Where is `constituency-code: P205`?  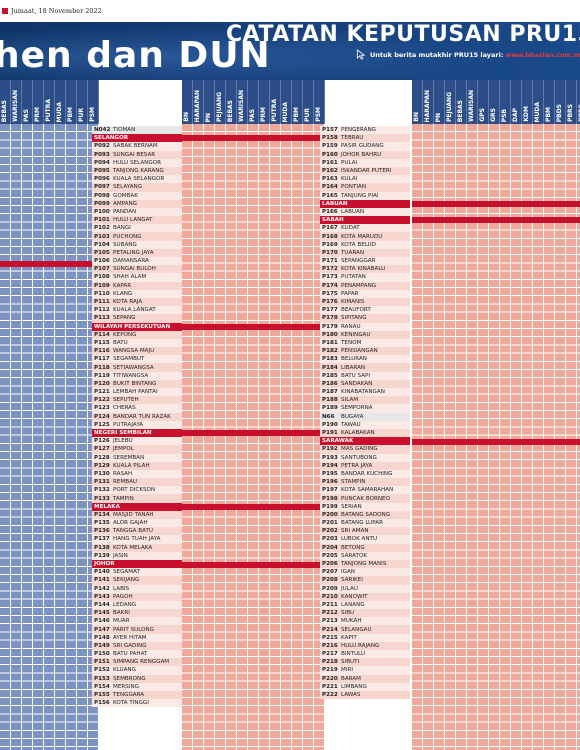
constituency-code: P205 is located at coordinates (330, 555).